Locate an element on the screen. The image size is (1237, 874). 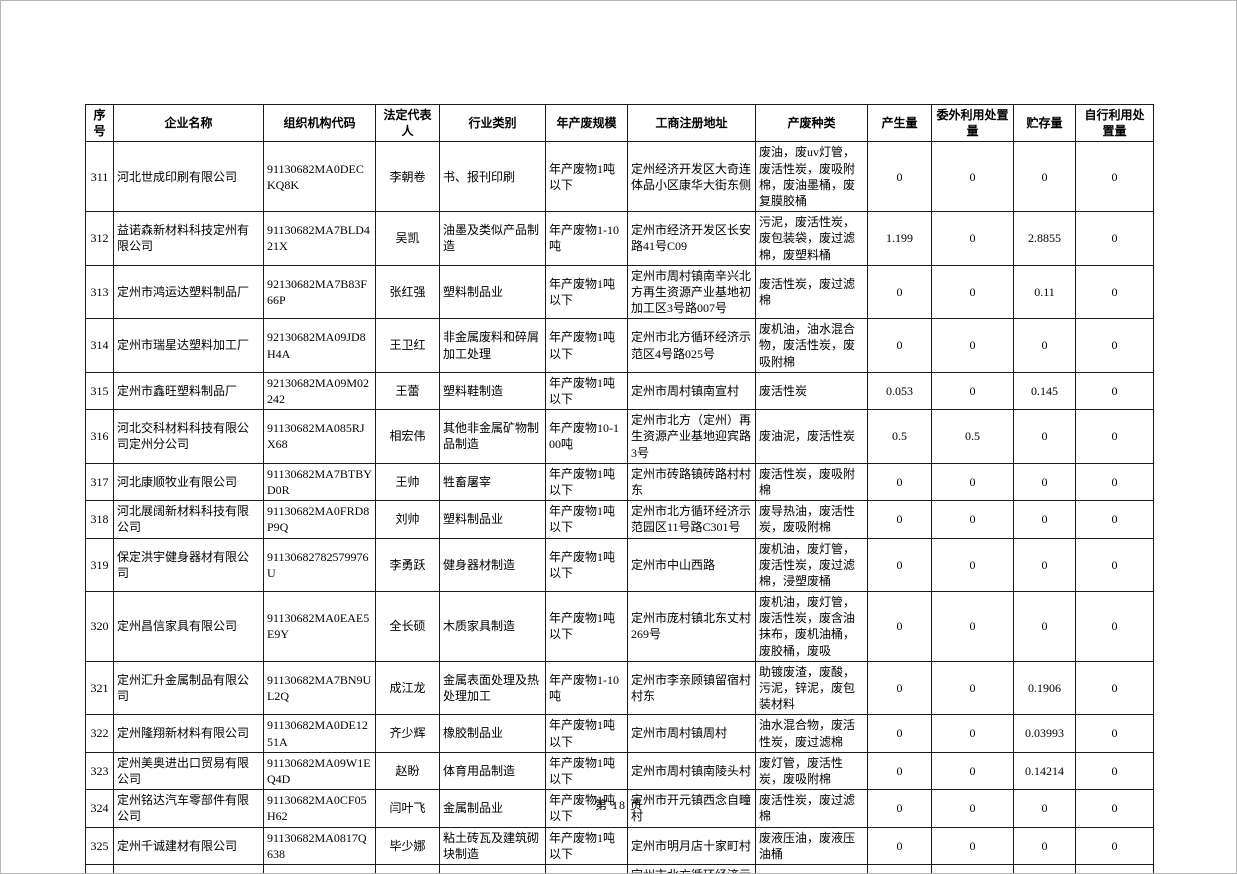
cell-company-name: 定州千诚建材有限公司 is located at coordinates (188, 845).